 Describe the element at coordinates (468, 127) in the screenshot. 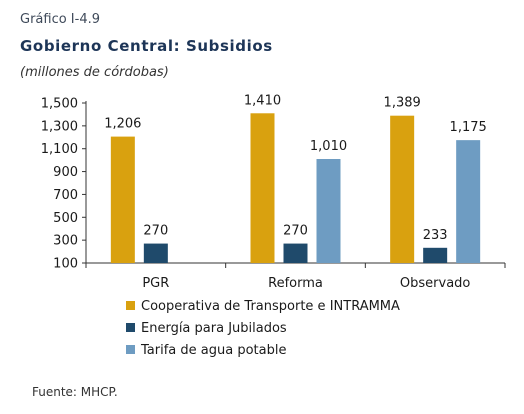

I see `data-label: 1,175` at that location.